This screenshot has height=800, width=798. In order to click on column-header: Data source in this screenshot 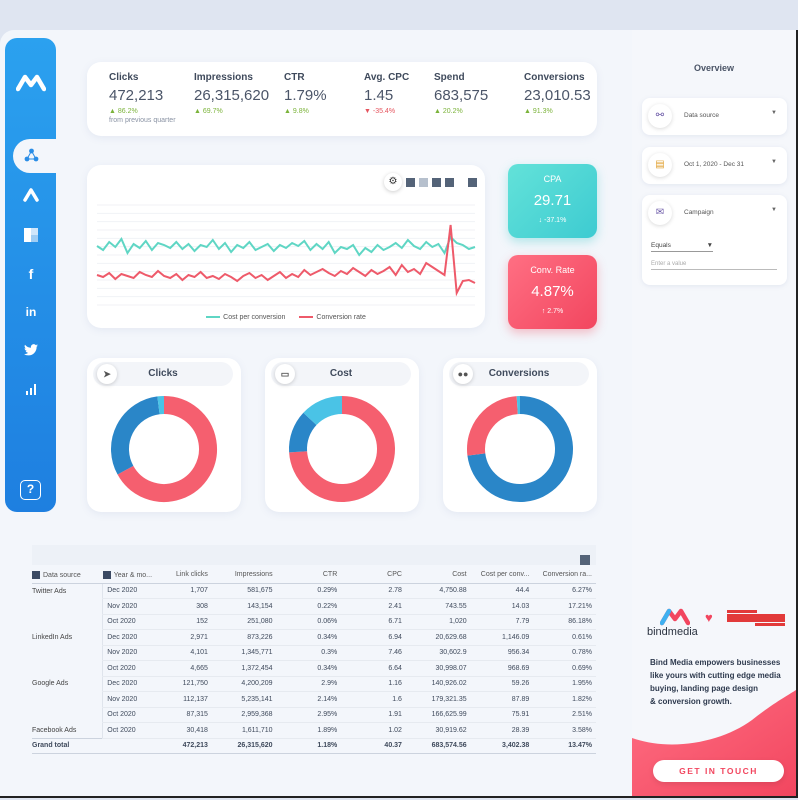, I will do `click(67, 575)`.